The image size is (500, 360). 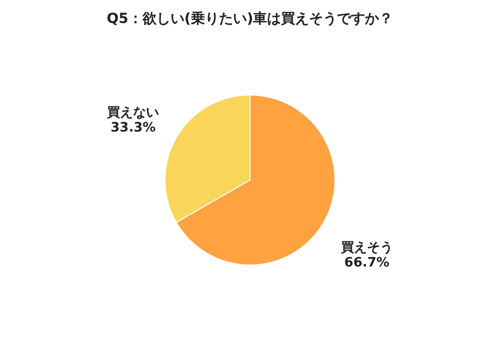 I want to click on chart-title: Q5：欲しい(乗りたい)車は買えそうですか？, so click(x=250, y=18).